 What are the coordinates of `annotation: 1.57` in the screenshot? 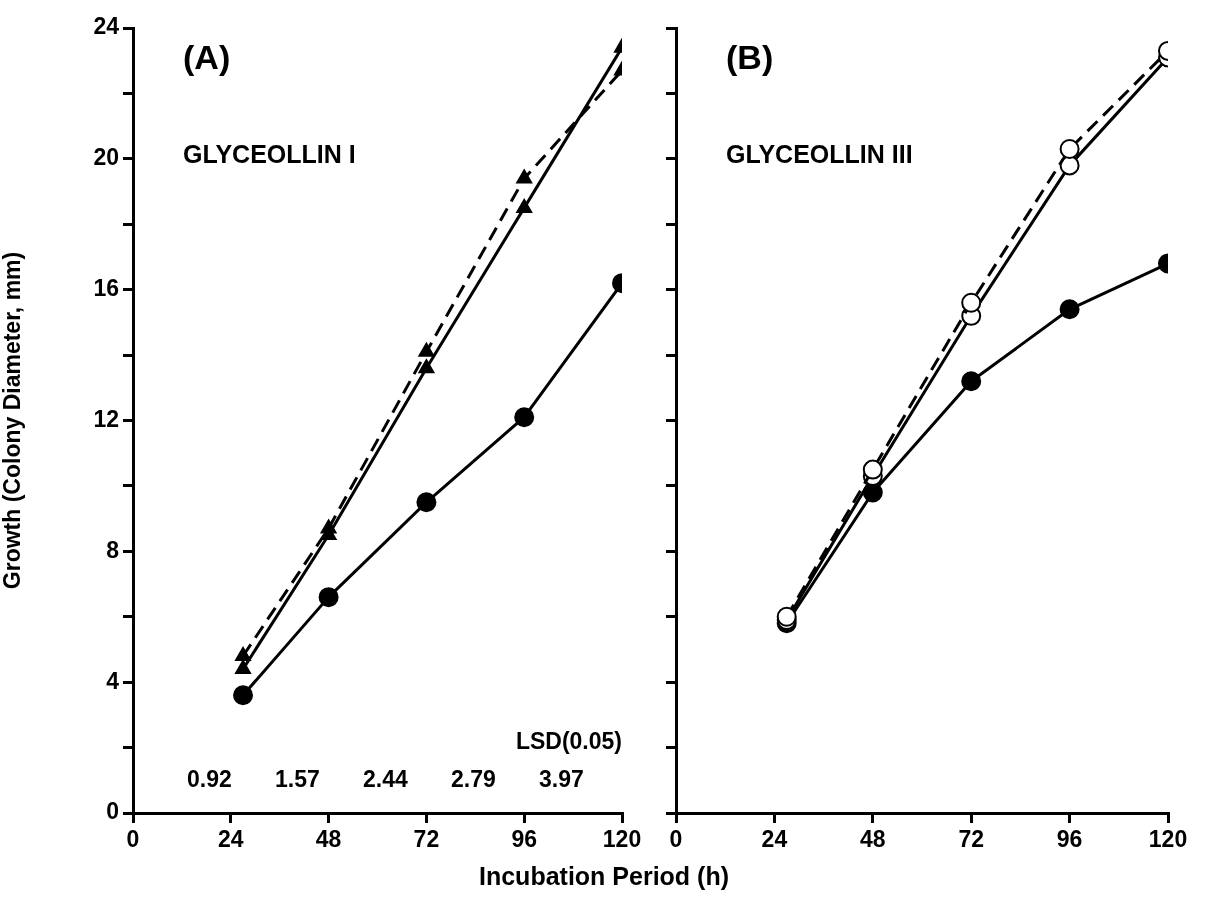 It's located at (297, 779).